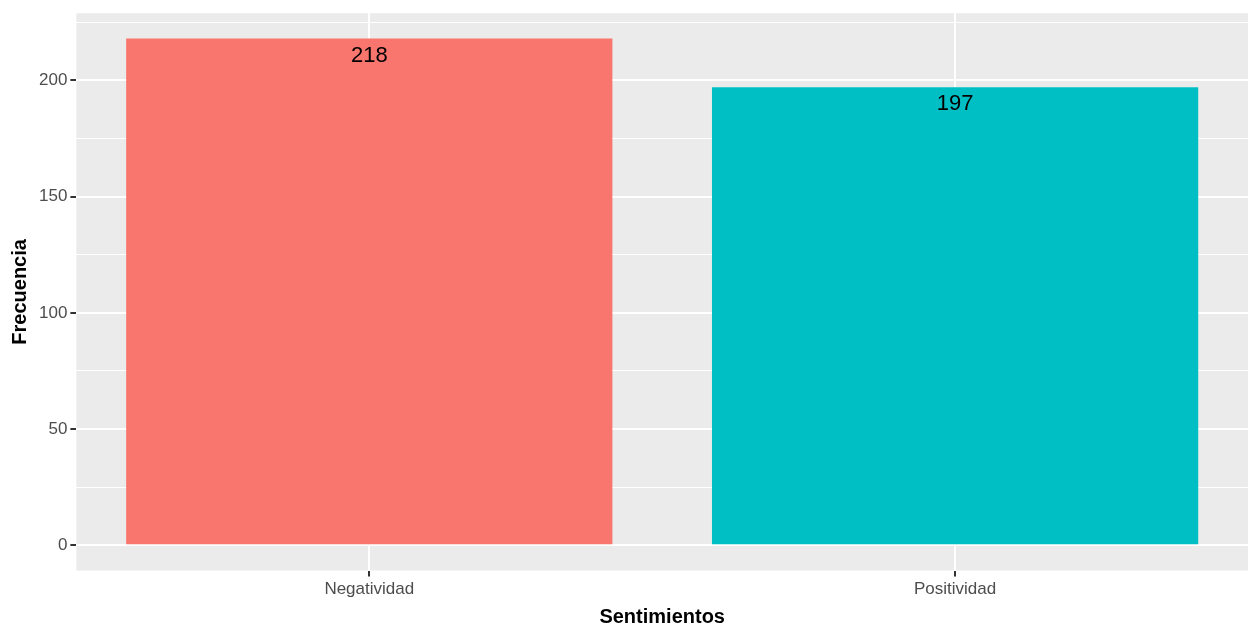 The width and height of the screenshot is (1258, 635). What do you see at coordinates (369, 54) in the screenshot?
I see `data-label: 218` at bounding box center [369, 54].